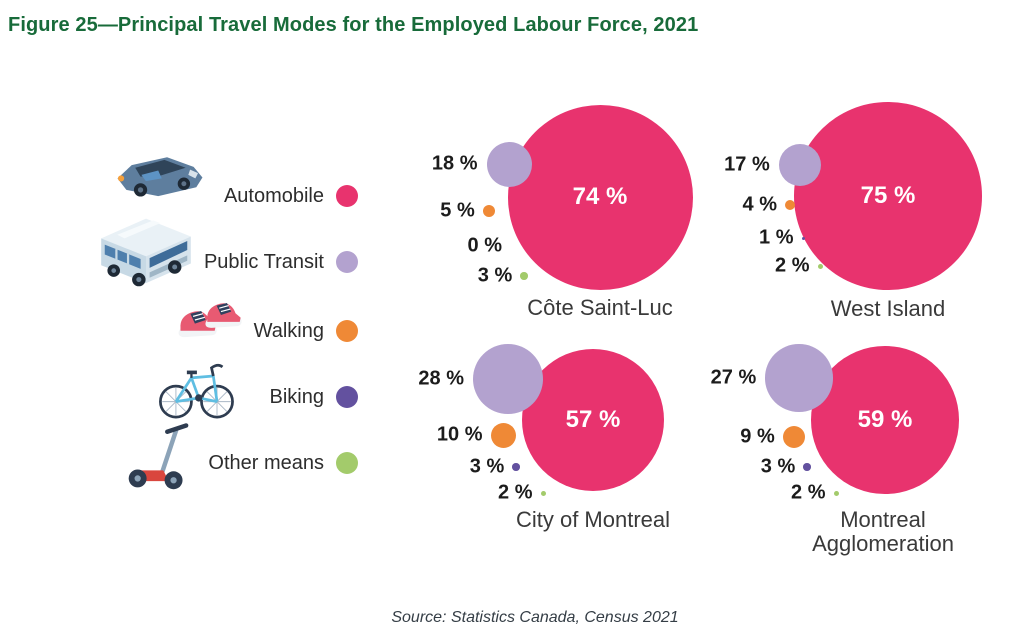 The height and width of the screenshot is (643, 1024). Describe the element at coordinates (158, 456) in the screenshot. I see `scooter-icon` at that location.